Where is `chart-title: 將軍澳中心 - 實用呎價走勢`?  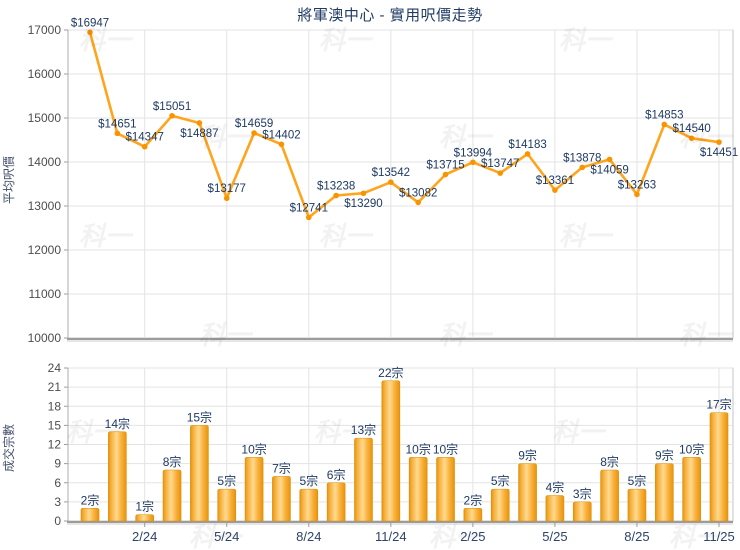
chart-title: 將軍澳中心 - 實用呎價走勢 is located at coordinates (390, 15).